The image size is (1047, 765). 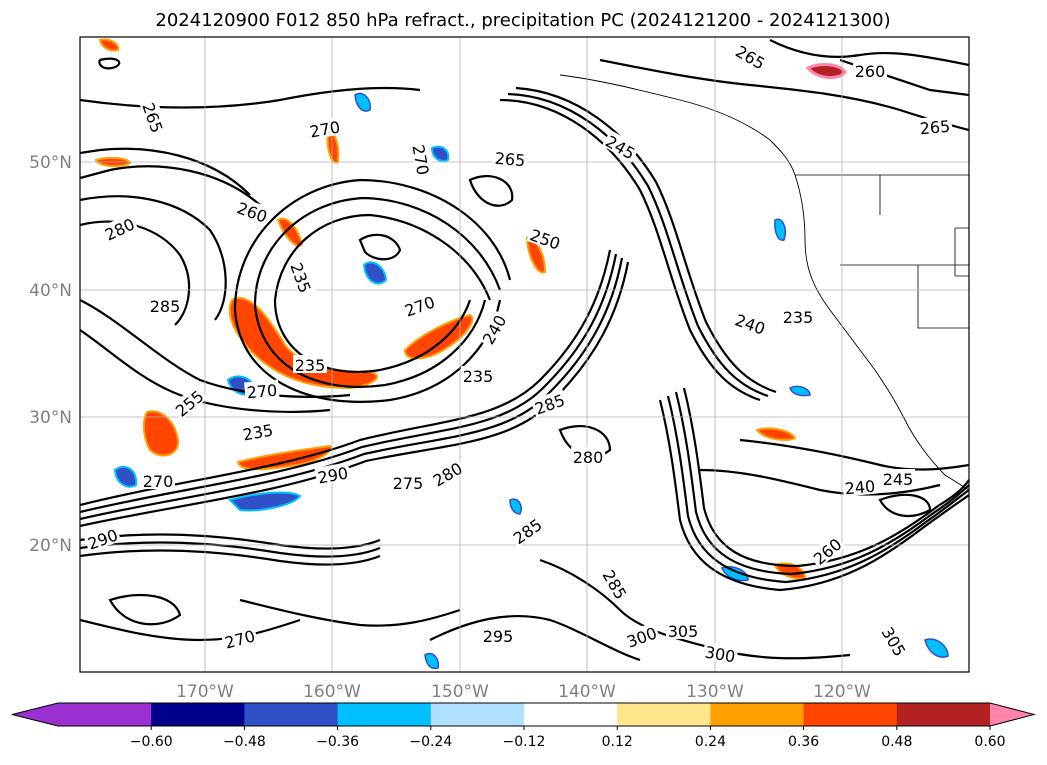 What do you see at coordinates (896, 742) in the screenshot?
I see `colorbar-tick-label: 0.48` at bounding box center [896, 742].